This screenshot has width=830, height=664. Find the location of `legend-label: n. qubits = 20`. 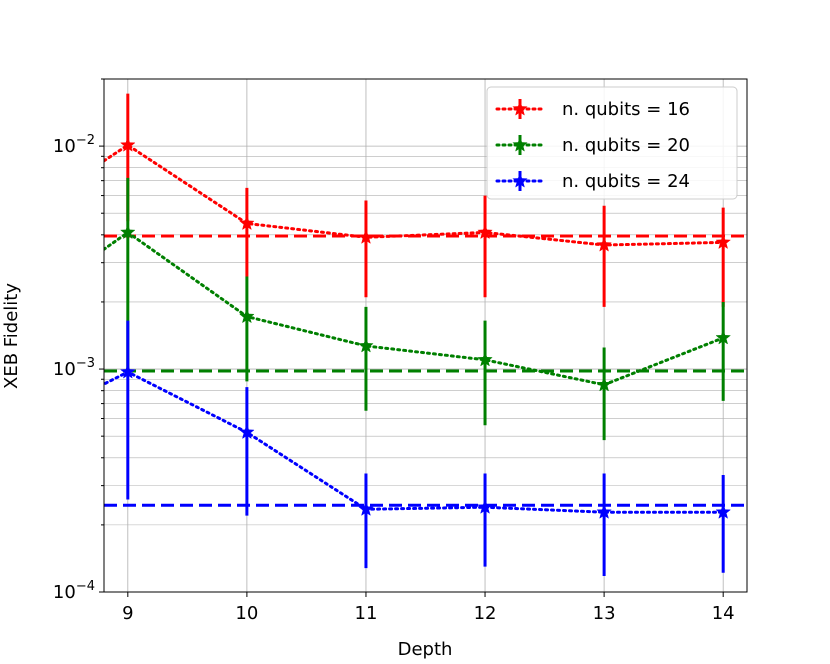

legend-label: n. qubits = 20 is located at coordinates (626, 145).